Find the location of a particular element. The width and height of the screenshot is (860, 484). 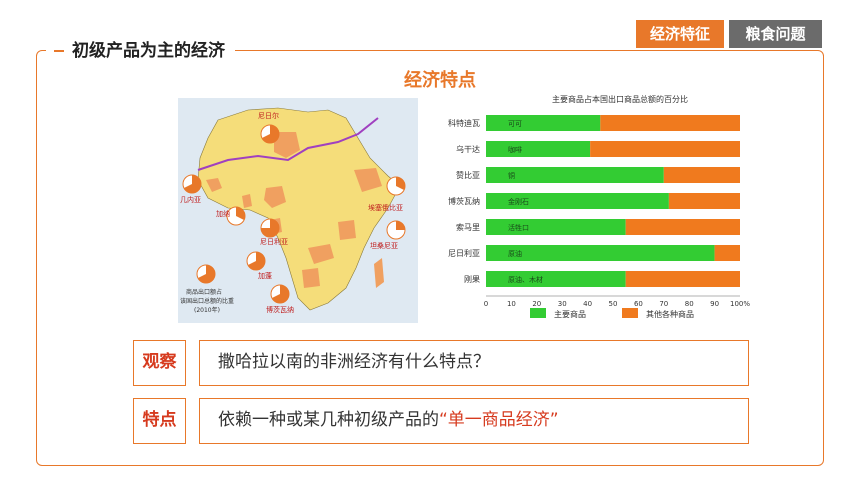

chart-category-label: 科特迪瓦 is located at coordinates (464, 123).